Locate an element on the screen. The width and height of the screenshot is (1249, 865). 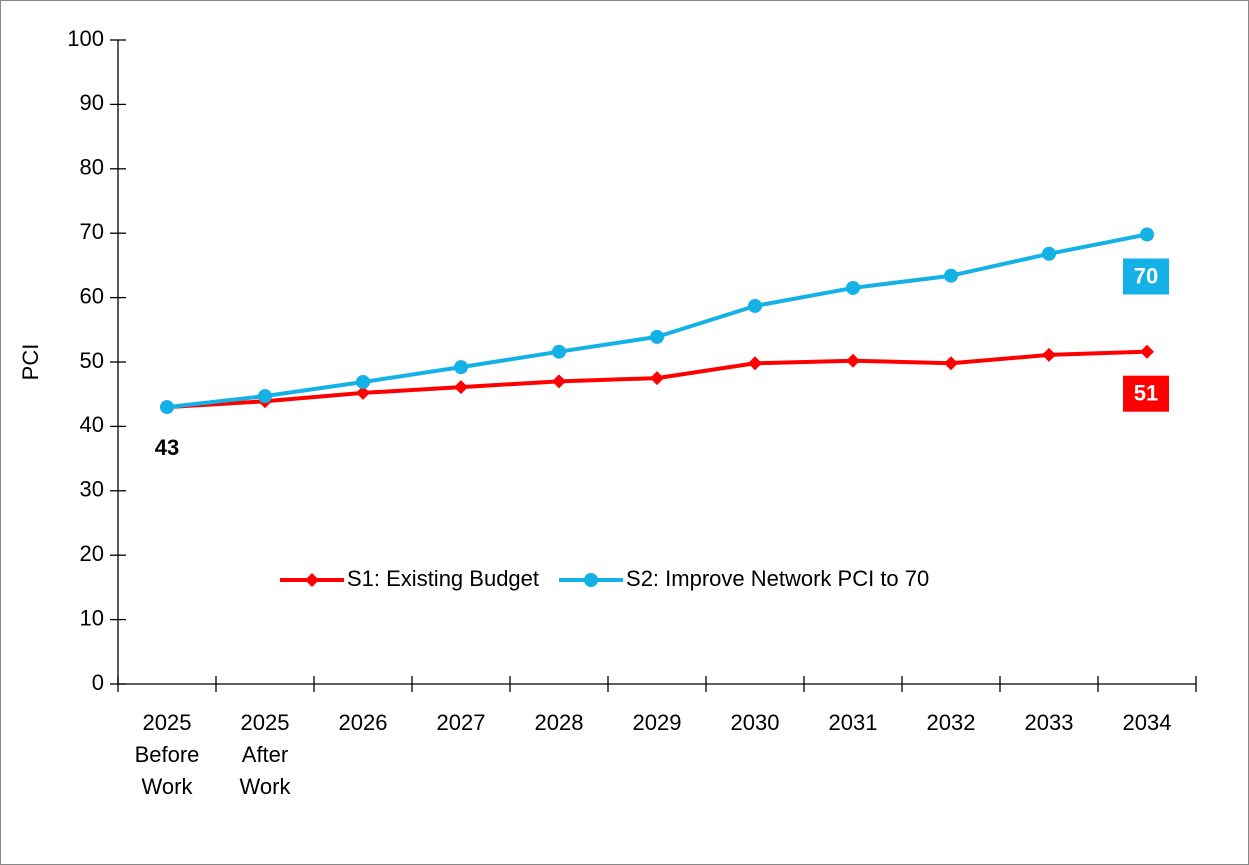
y-tick-label: 20 is located at coordinates (92, 553).